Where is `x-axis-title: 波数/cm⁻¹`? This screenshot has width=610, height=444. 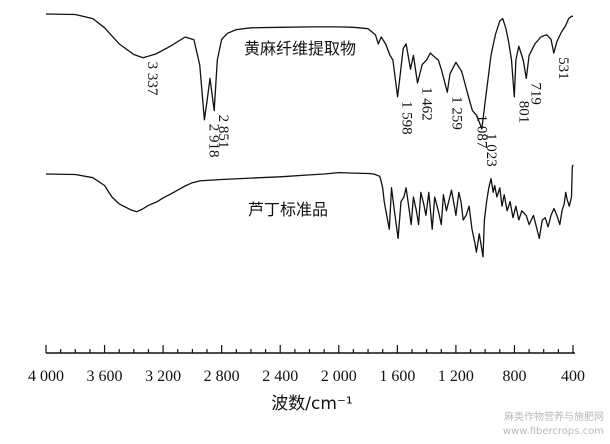
x-axis-title: 波数/cm⁻¹ is located at coordinates (311, 404).